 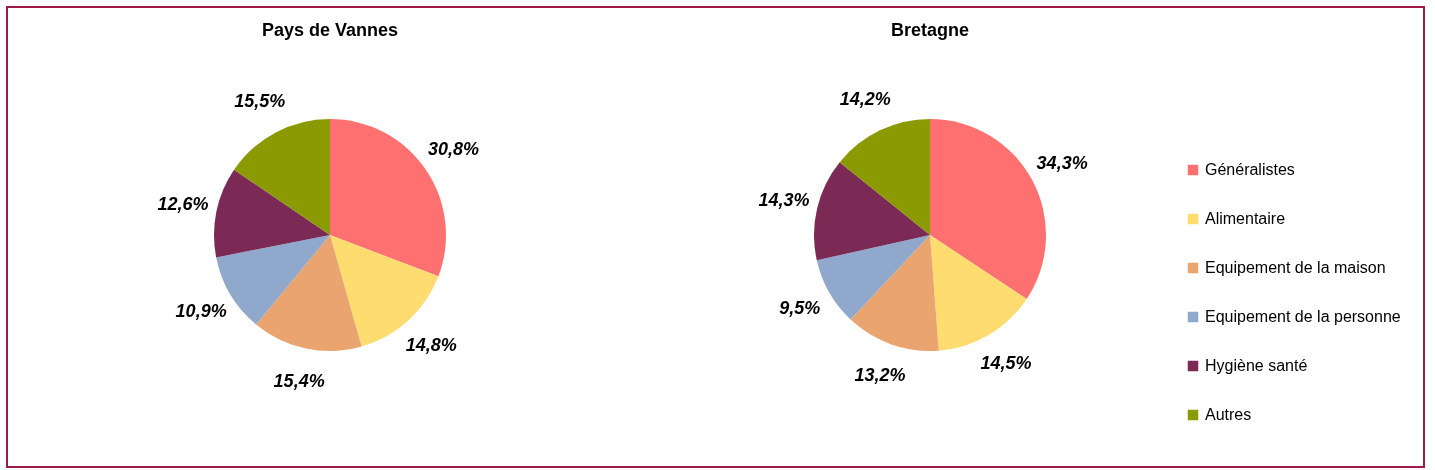 I want to click on legend-label: Equipement de la maison, so click(x=1295, y=267).